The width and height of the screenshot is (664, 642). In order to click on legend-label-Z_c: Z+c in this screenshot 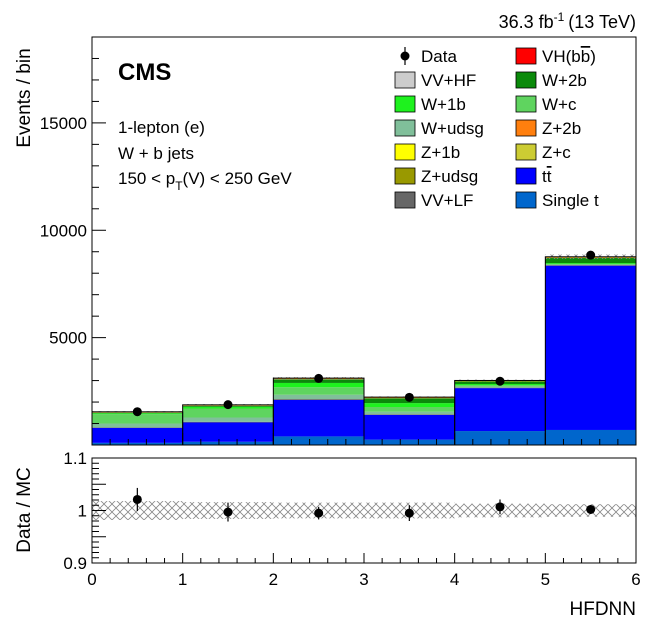, I will do `click(556, 152)`.